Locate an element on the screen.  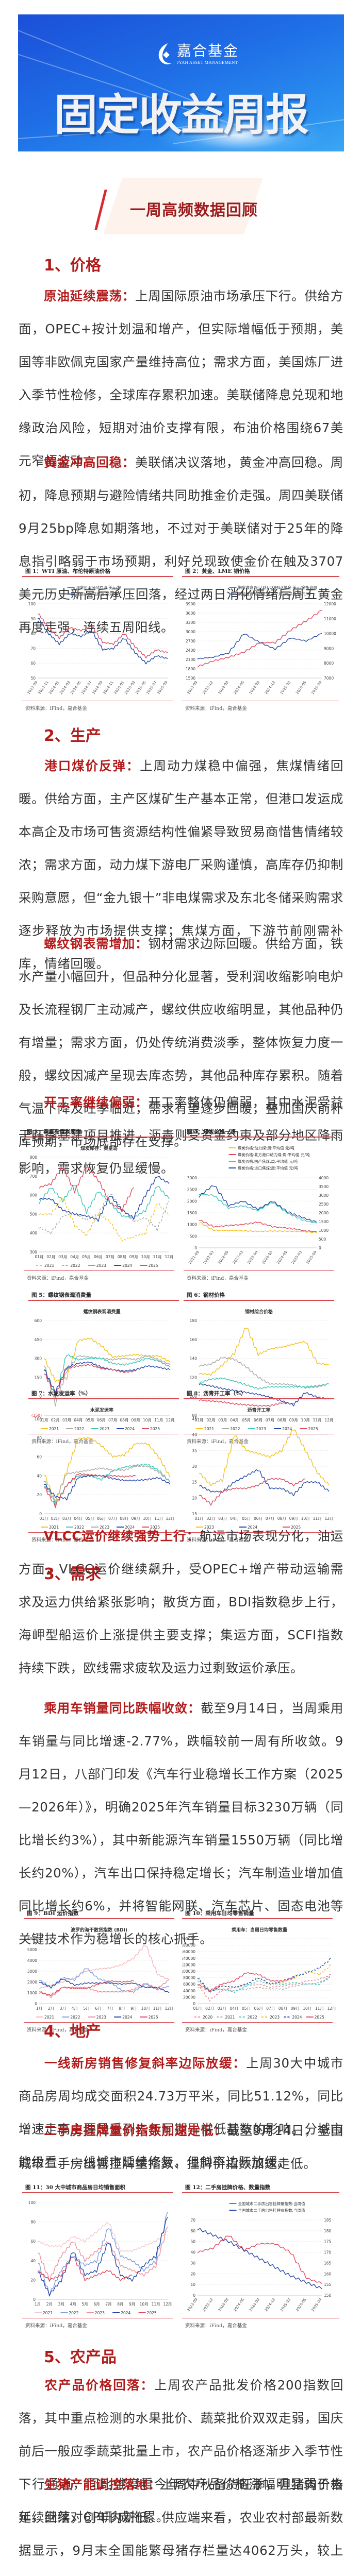
paragraph-keyword: 一线新房销售修复斜率边际放缓： is located at coordinates (145, 2063).